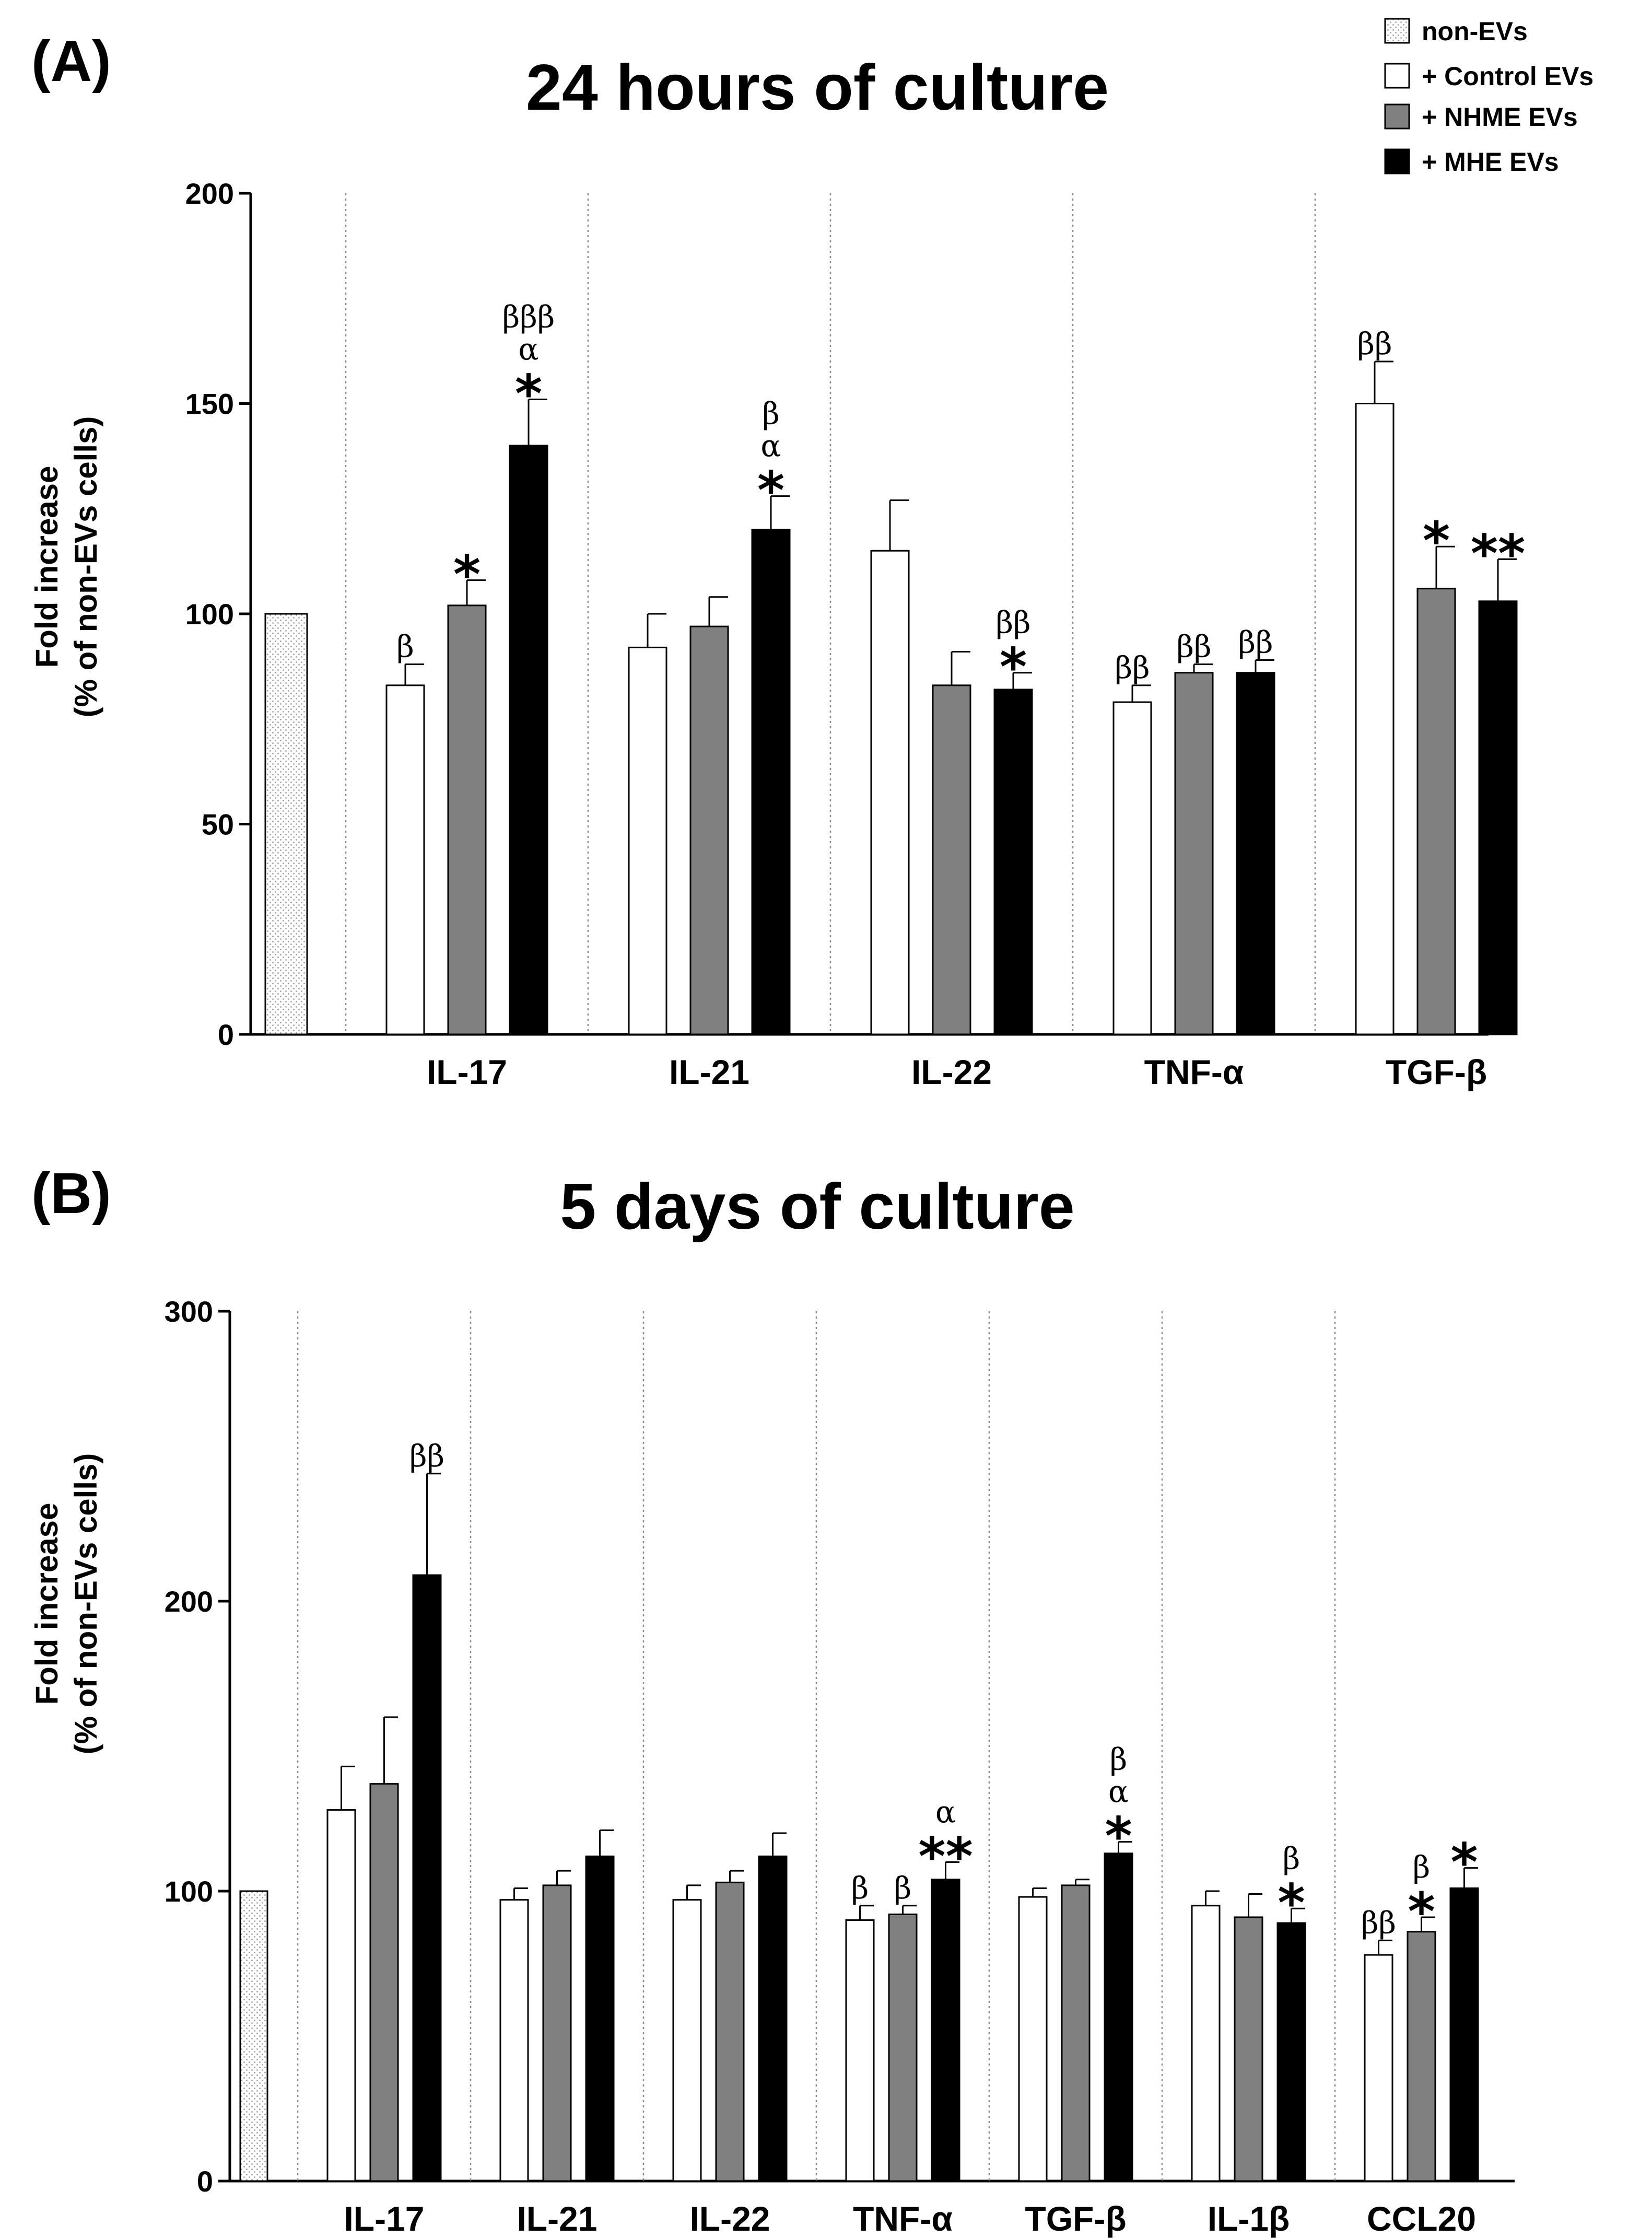  I want to click on panel-b-category-label: TGF-β, so click(1075, 2218).